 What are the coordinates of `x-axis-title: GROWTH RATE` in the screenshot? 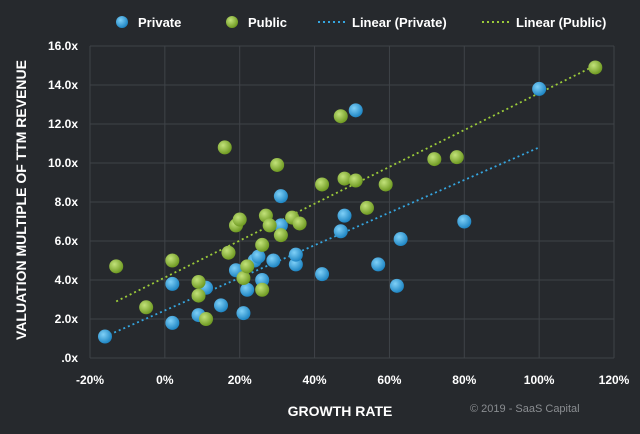 It's located at (340, 411).